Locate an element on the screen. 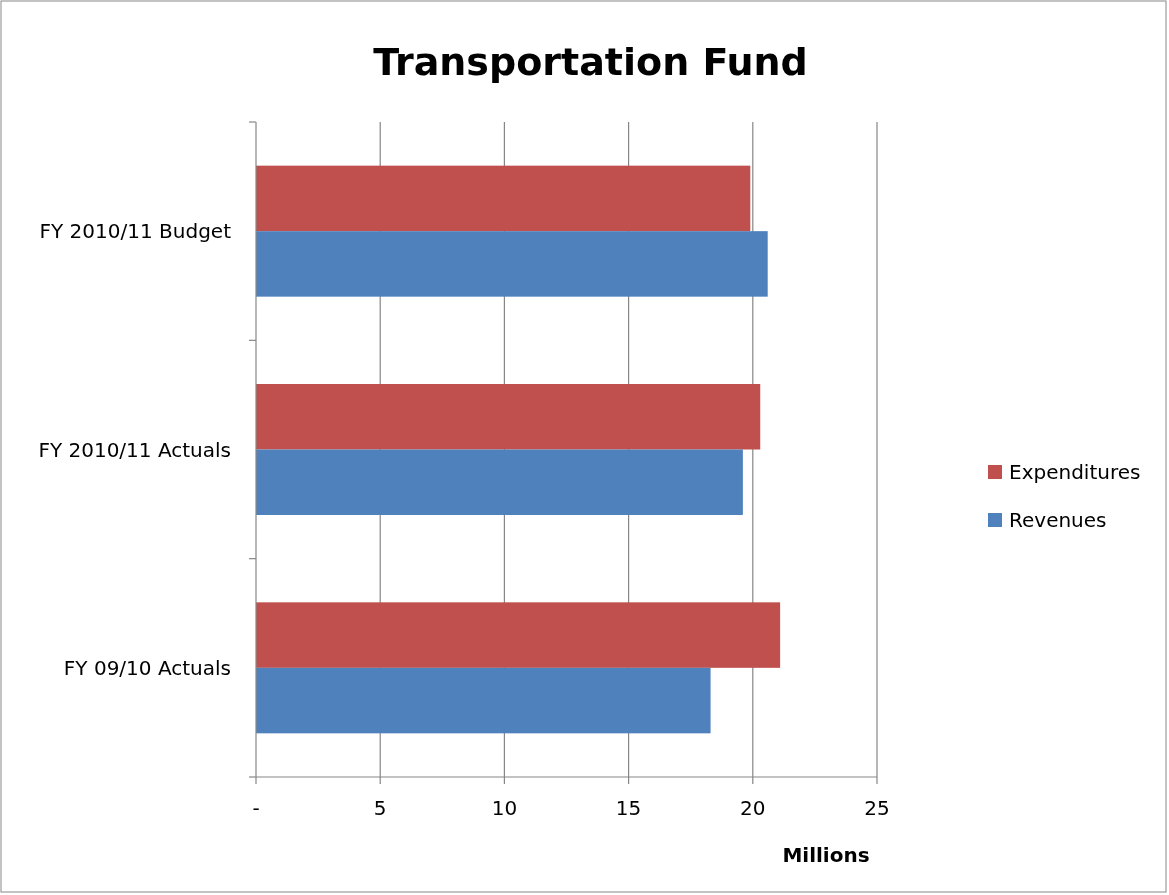 Image resolution: width=1169 pixels, height=895 pixels. x-tick-label: 10 is located at coordinates (504, 808).